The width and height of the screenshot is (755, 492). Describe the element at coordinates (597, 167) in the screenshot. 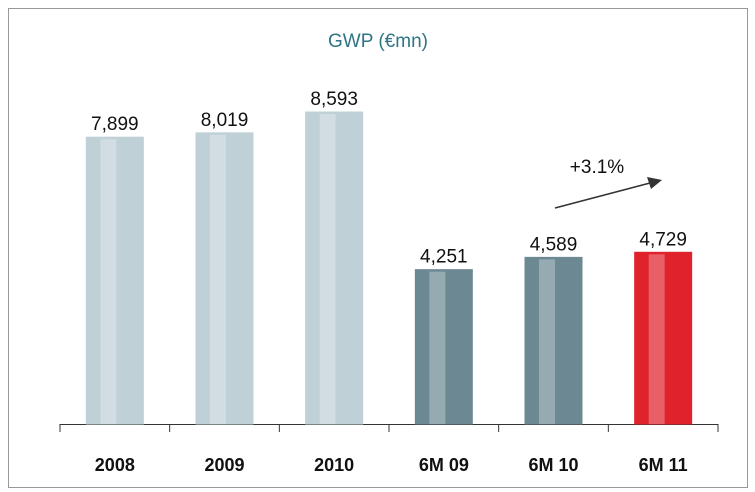

I see `annotation: +3.1%` at that location.